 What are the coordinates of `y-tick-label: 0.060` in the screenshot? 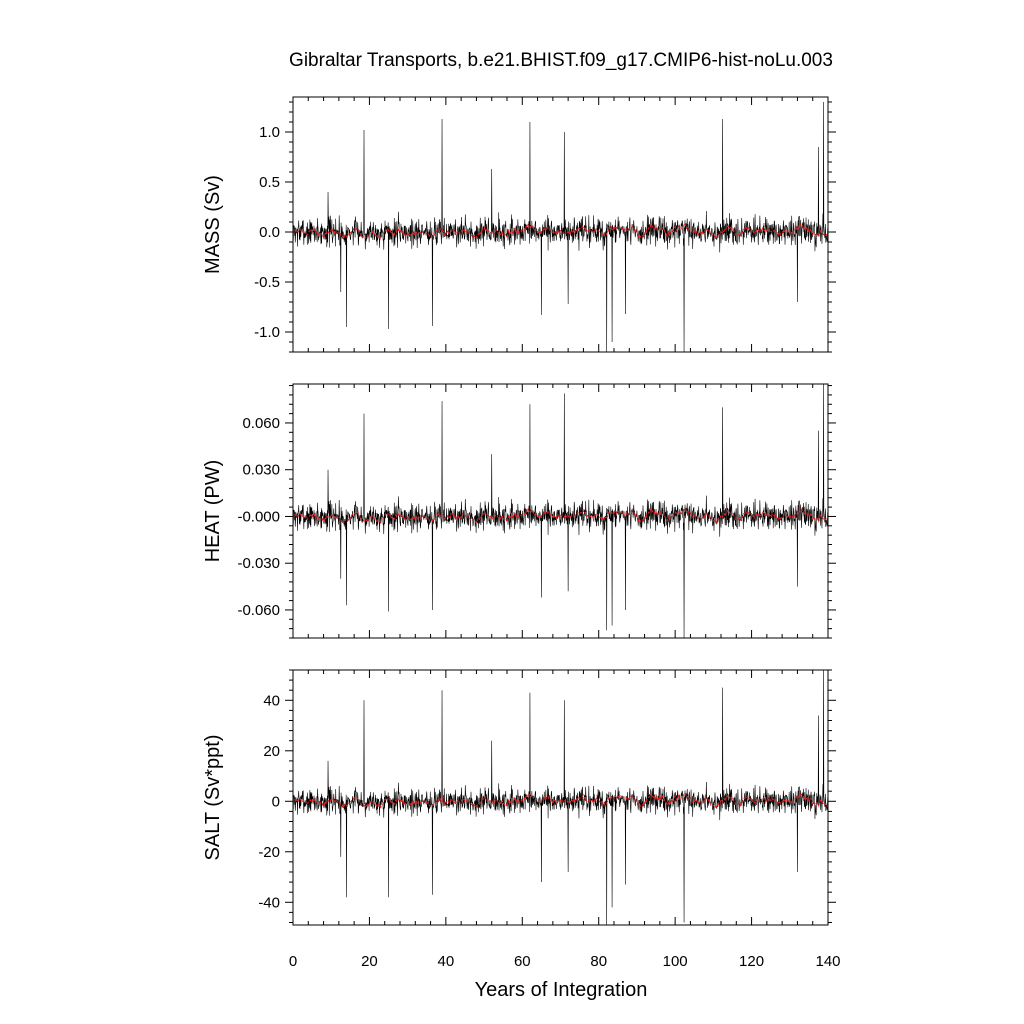 It's located at (261, 423).